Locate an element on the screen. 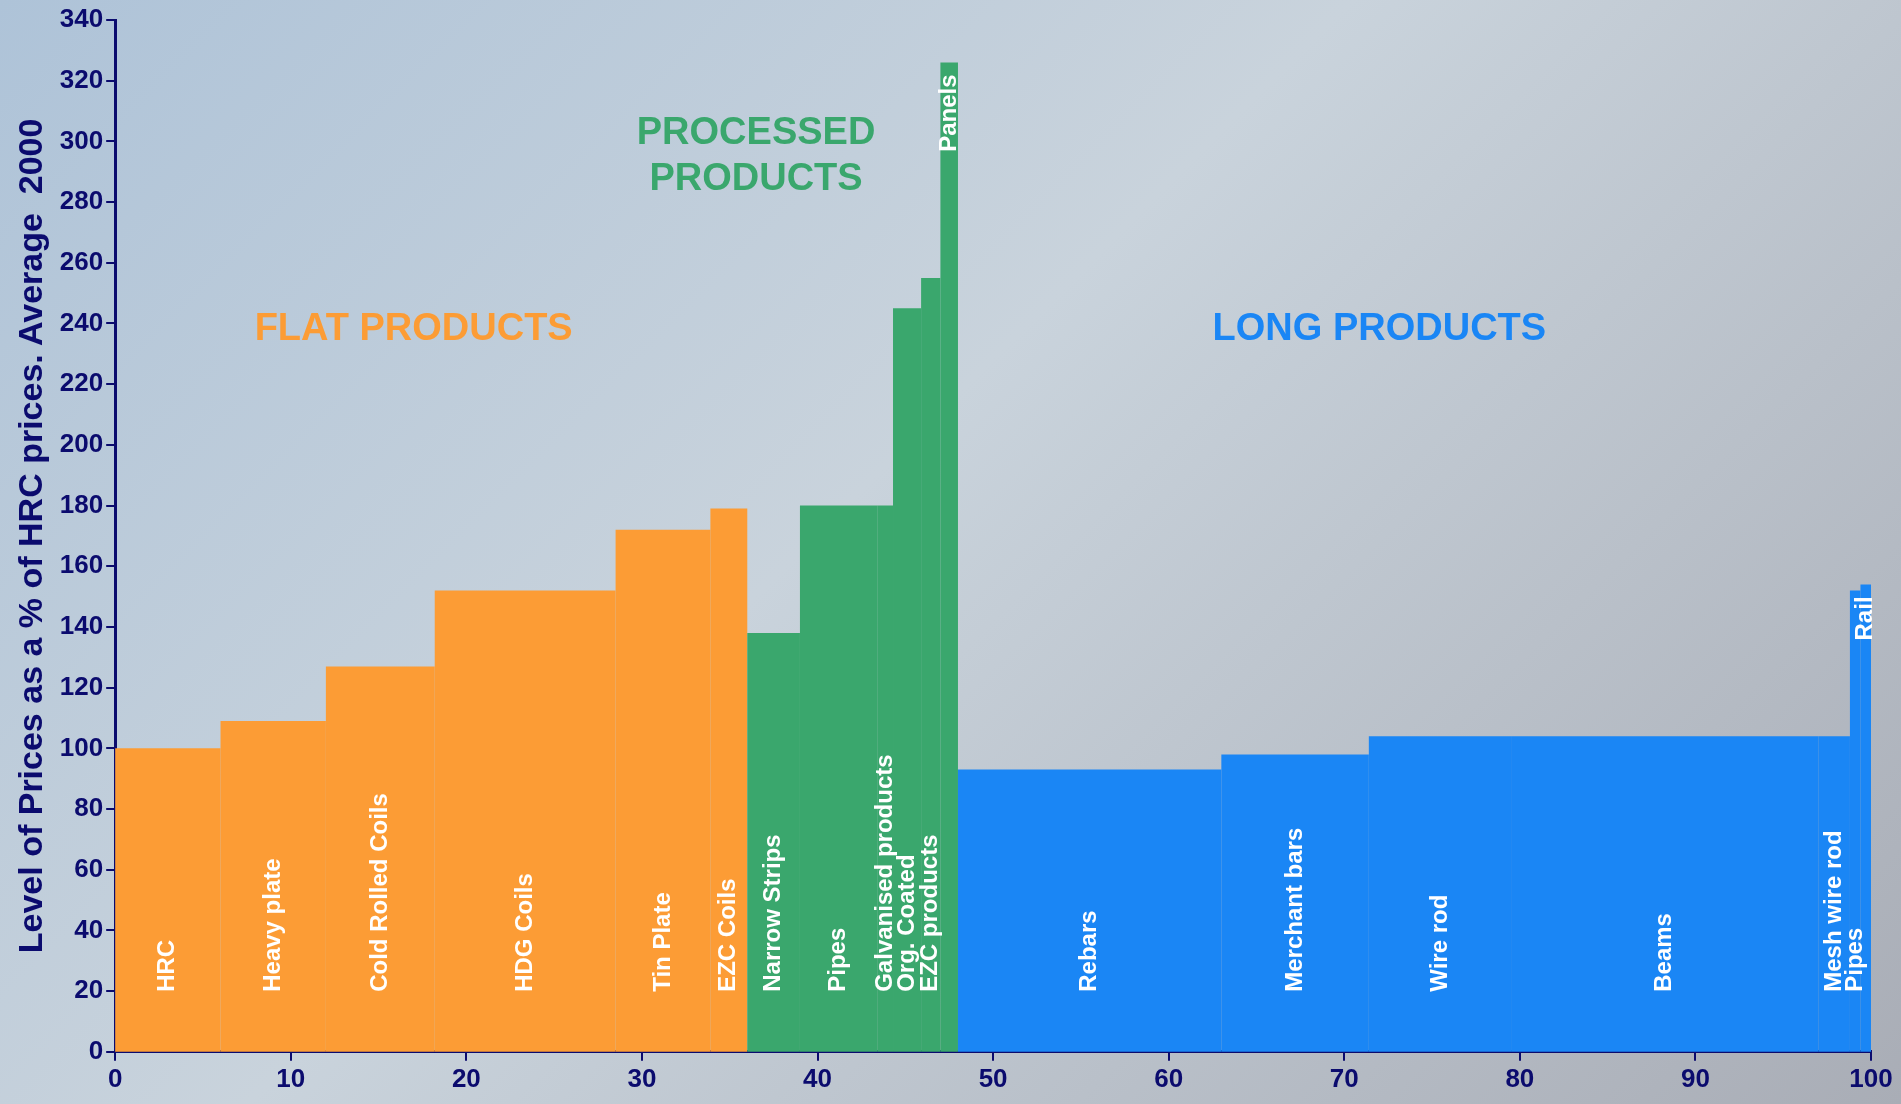  y-tick-label: 160 is located at coordinates (81, 564).